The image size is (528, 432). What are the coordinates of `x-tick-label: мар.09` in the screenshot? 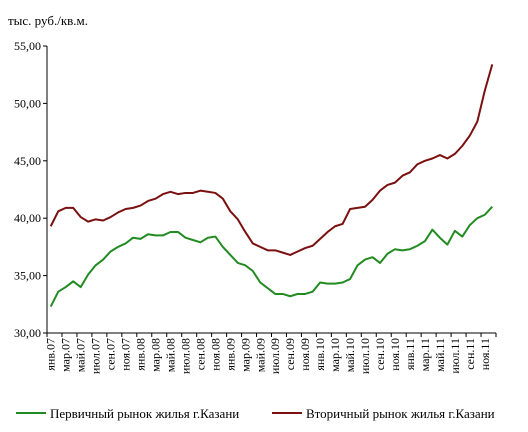 It's located at (245, 355).